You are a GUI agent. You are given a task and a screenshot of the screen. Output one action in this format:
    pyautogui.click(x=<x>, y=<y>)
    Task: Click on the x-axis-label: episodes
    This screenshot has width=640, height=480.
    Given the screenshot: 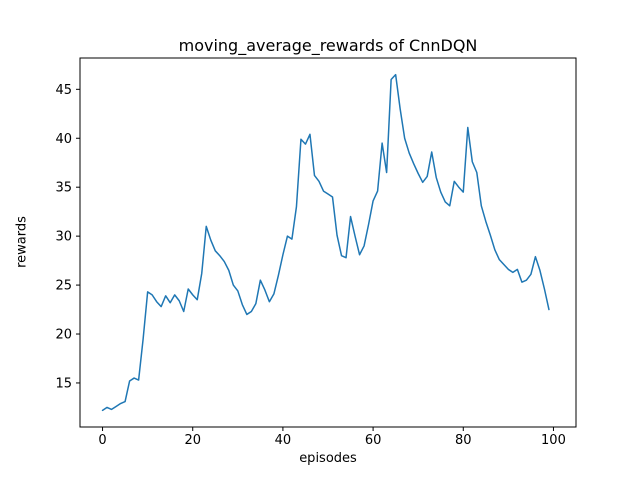 What is the action you would take?
    pyautogui.click(x=328, y=458)
    